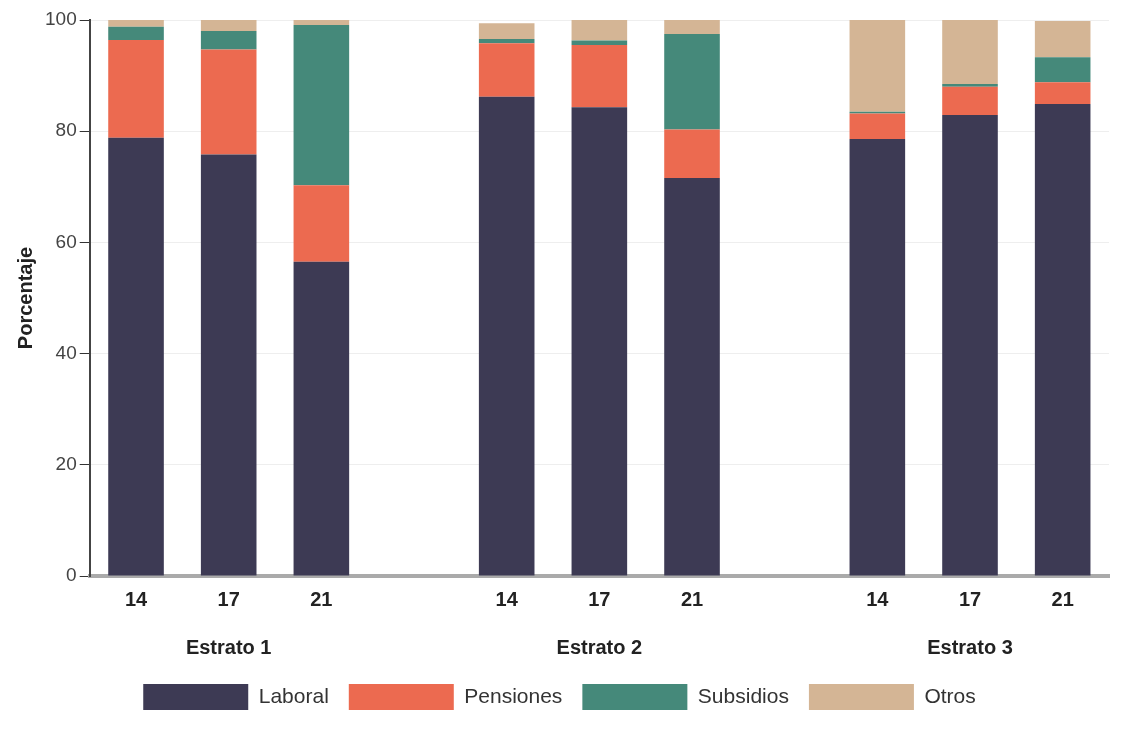 Image resolution: width=1129 pixels, height=730 pixels. What do you see at coordinates (513, 695) in the screenshot?
I see `legend-label: Pensiones` at bounding box center [513, 695].